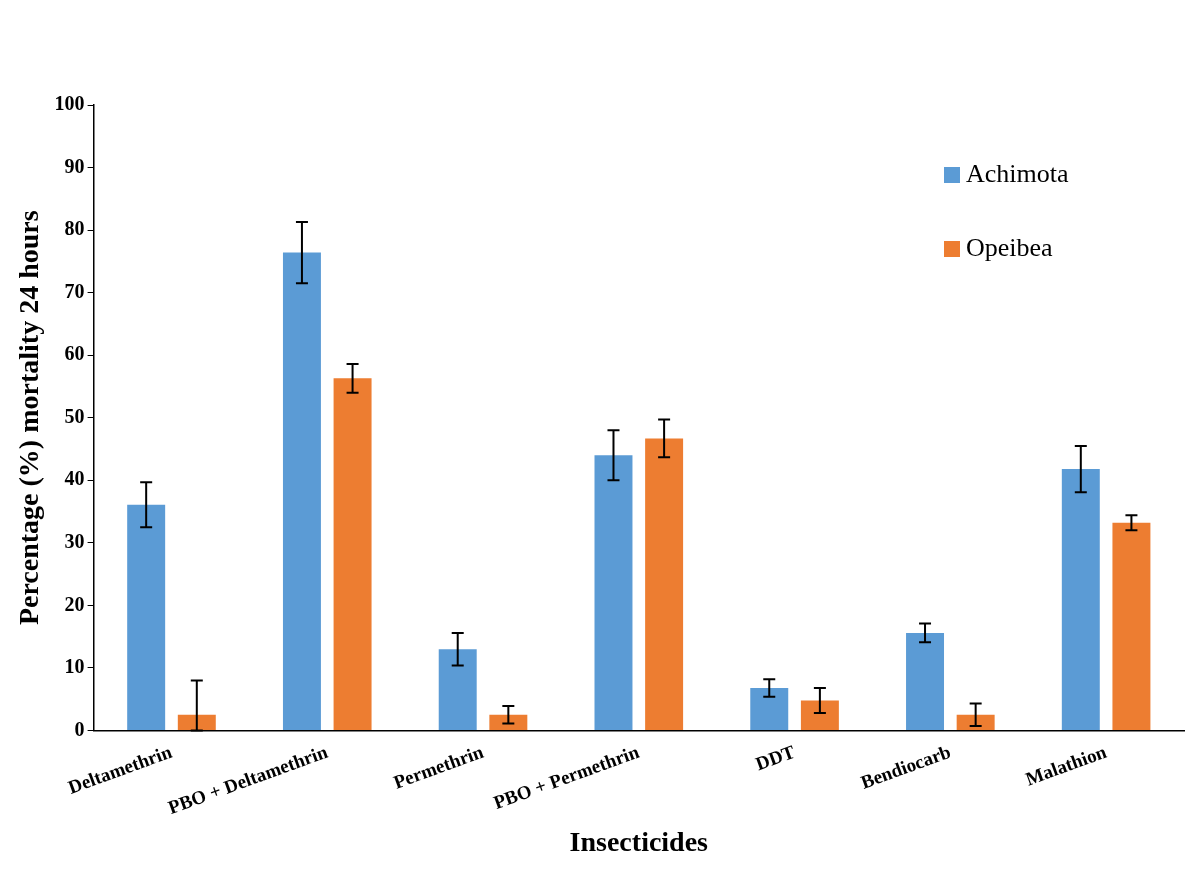 The image size is (1204, 870). What do you see at coordinates (69, 103) in the screenshot?
I see `y-tick-label: 100` at bounding box center [69, 103].